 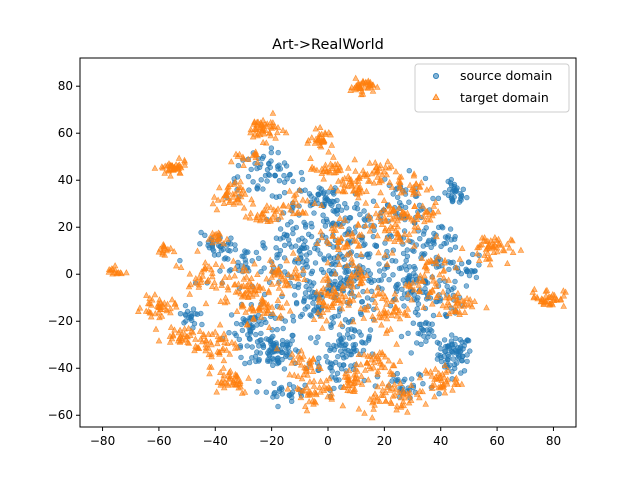 What do you see at coordinates (60, 321) in the screenshot?
I see `y-tick-label: −20` at bounding box center [60, 321].